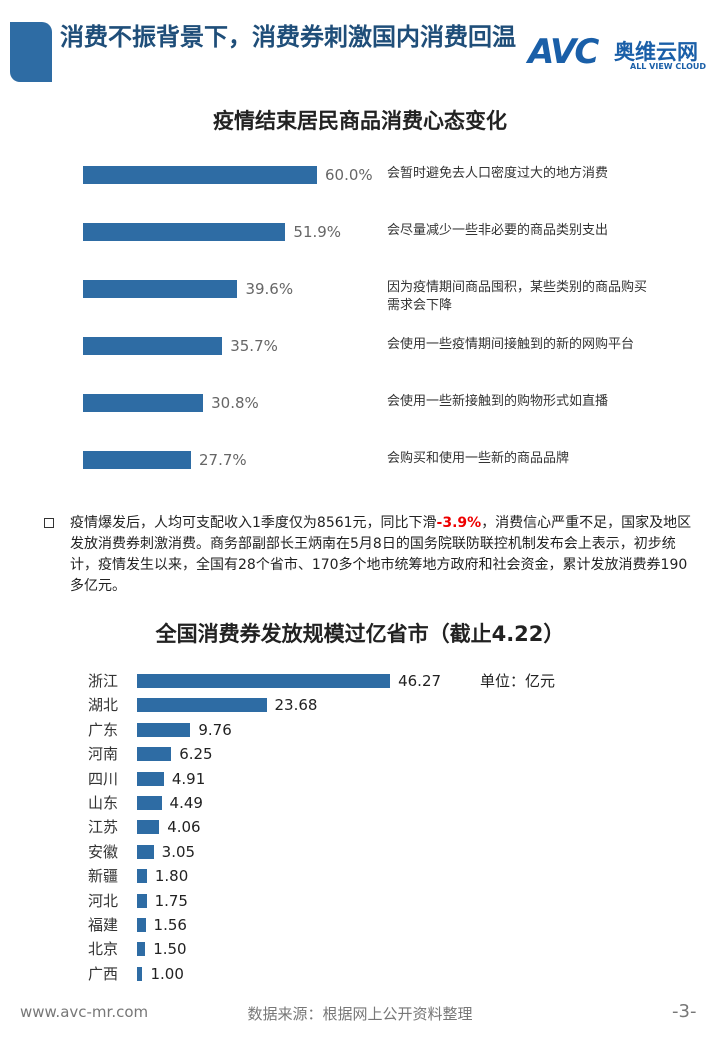  I want to click on category-label: 河北, so click(103, 900).